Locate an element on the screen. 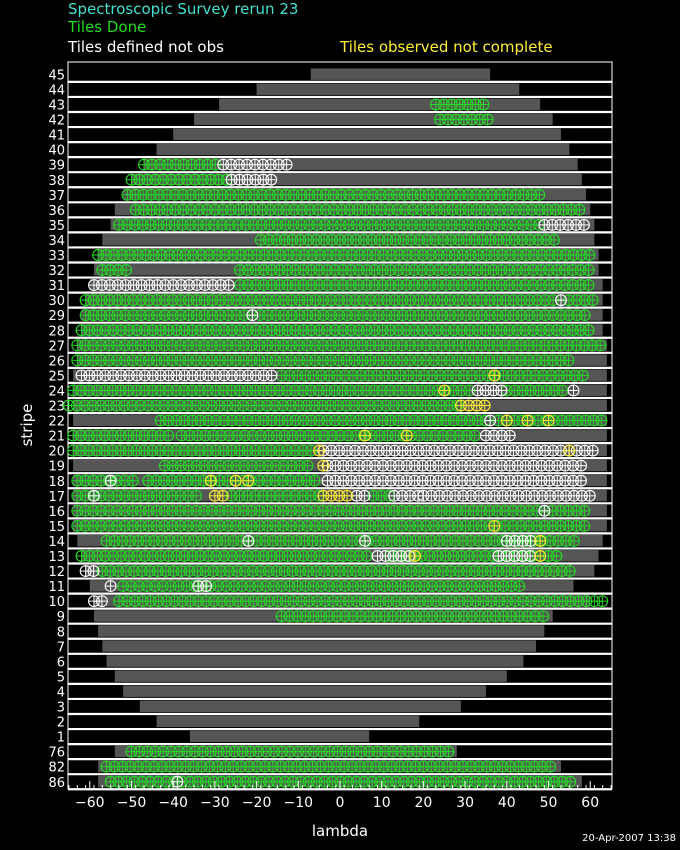 Image resolution: width=680 pixels, height=850 pixels. stripe-row-31: 31 is located at coordinates (330, 286).